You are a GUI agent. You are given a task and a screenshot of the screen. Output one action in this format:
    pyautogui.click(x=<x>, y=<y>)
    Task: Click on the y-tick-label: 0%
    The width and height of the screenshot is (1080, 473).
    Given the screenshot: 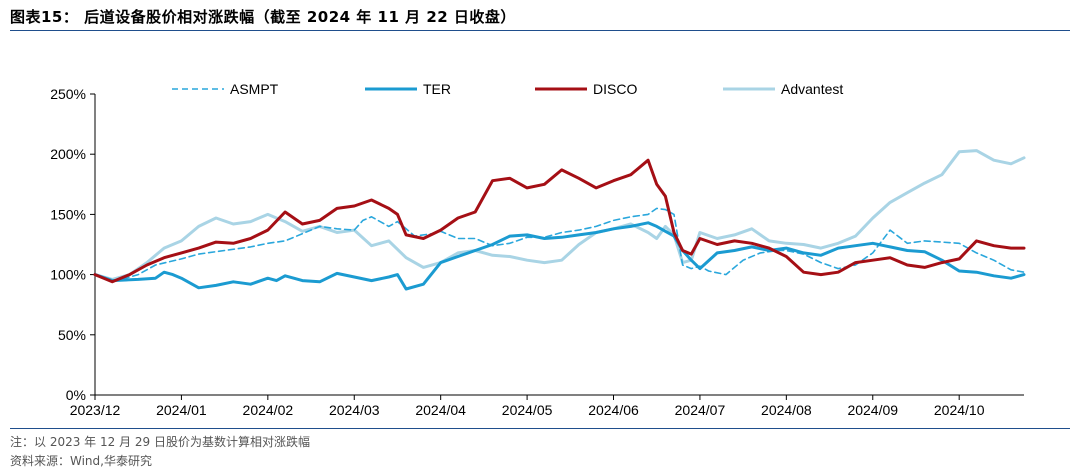 What is the action you would take?
    pyautogui.click(x=76, y=395)
    